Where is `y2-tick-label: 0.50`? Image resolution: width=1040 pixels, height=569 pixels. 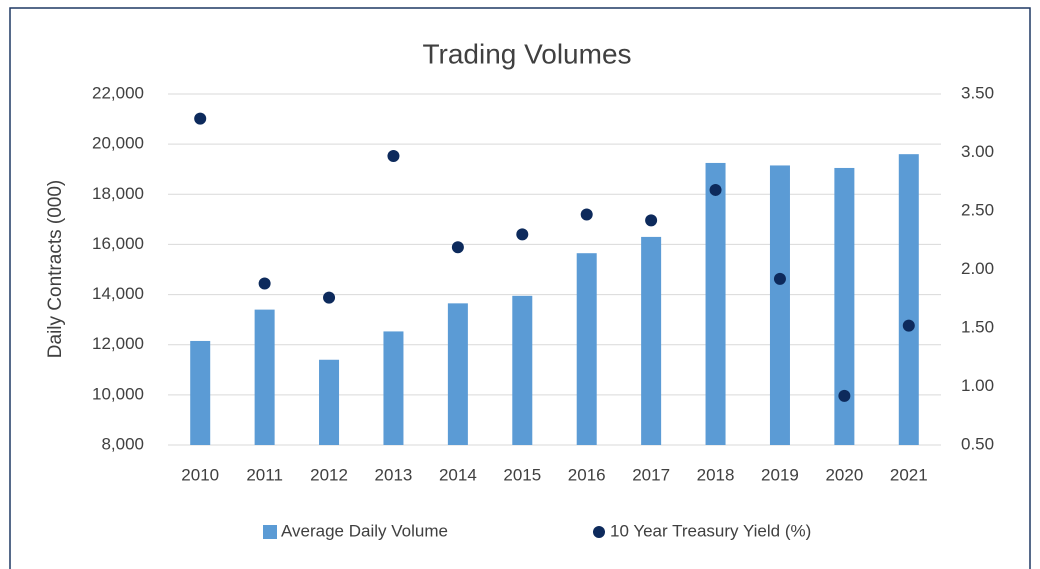 y2-tick-label: 0.50 is located at coordinates (977, 443).